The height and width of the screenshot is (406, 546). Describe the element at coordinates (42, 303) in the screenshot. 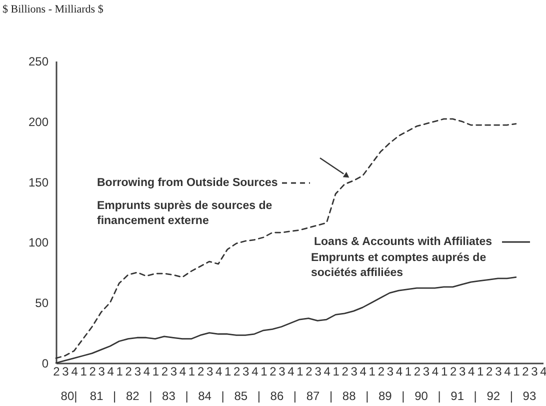

I see `y-tick-label: 50` at that location.